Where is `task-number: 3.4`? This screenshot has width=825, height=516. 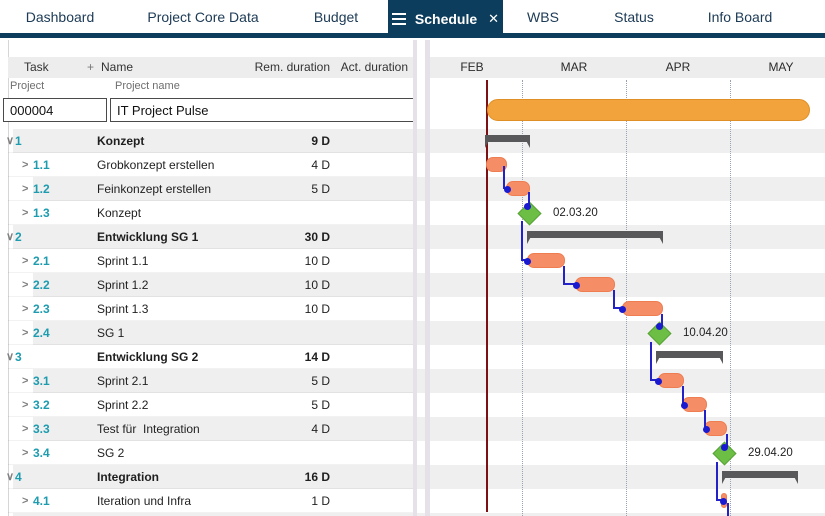
task-number: 3.4 is located at coordinates (41, 453).